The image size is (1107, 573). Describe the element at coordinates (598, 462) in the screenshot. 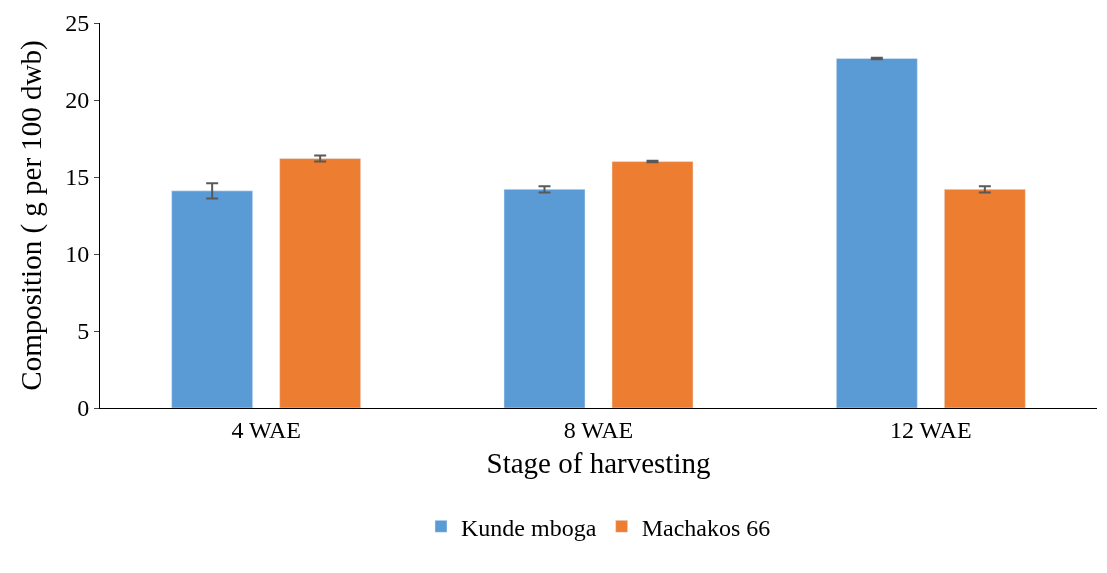

I see `x-axis-title: Stage of harvesting` at that location.